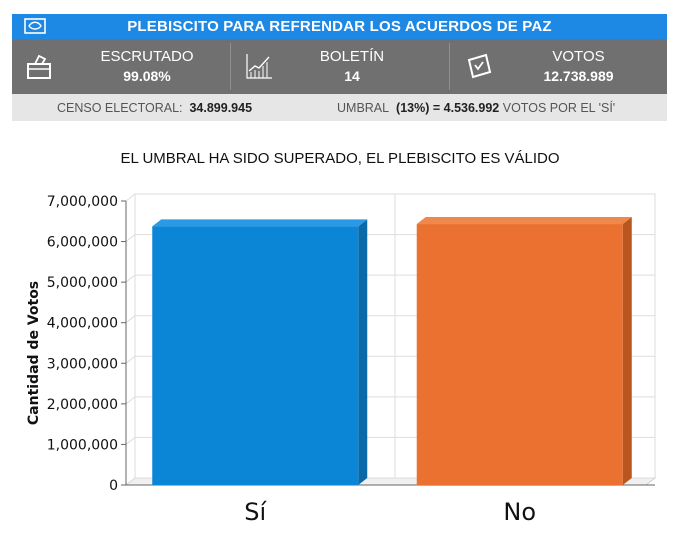 The width and height of the screenshot is (680, 557). I want to click on x-tick-label: No, so click(519, 512).